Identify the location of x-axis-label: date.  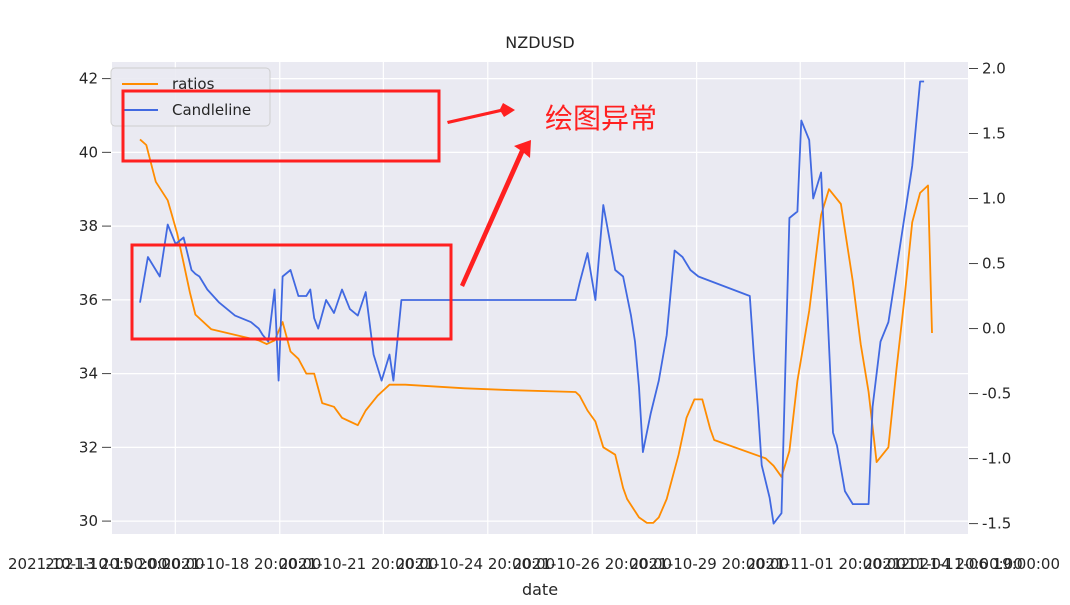
(540, 589).